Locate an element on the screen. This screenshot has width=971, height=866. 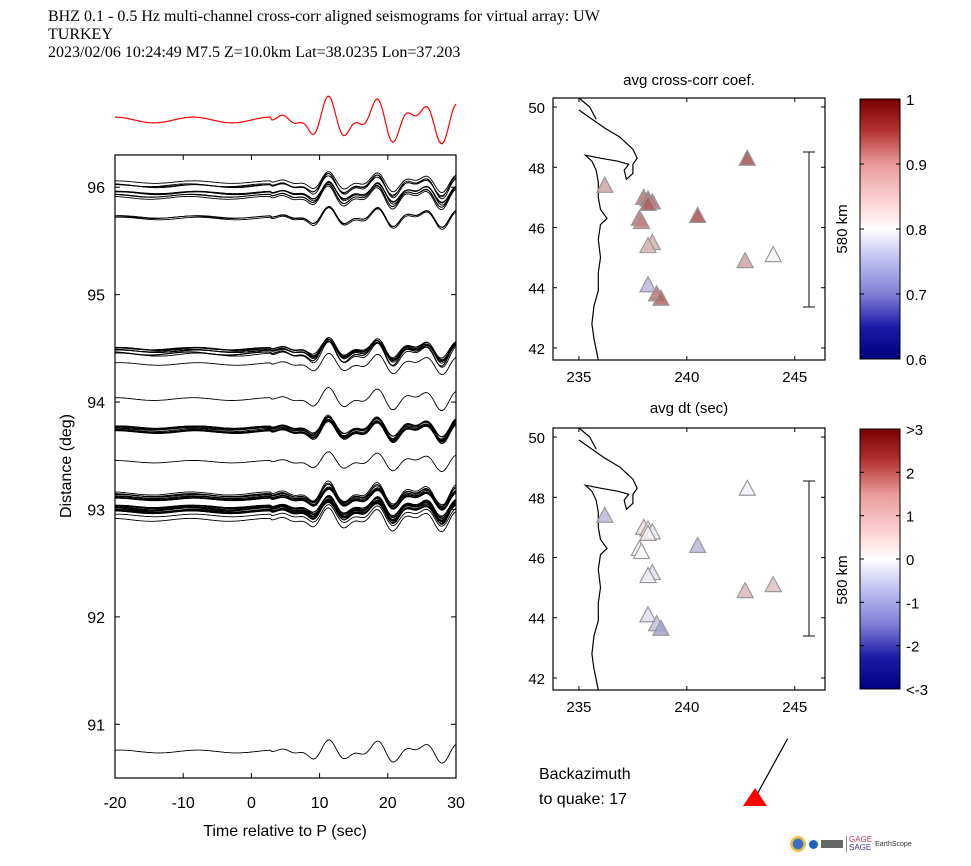
colorbar-tick-label: 0.9 is located at coordinates (916, 165).